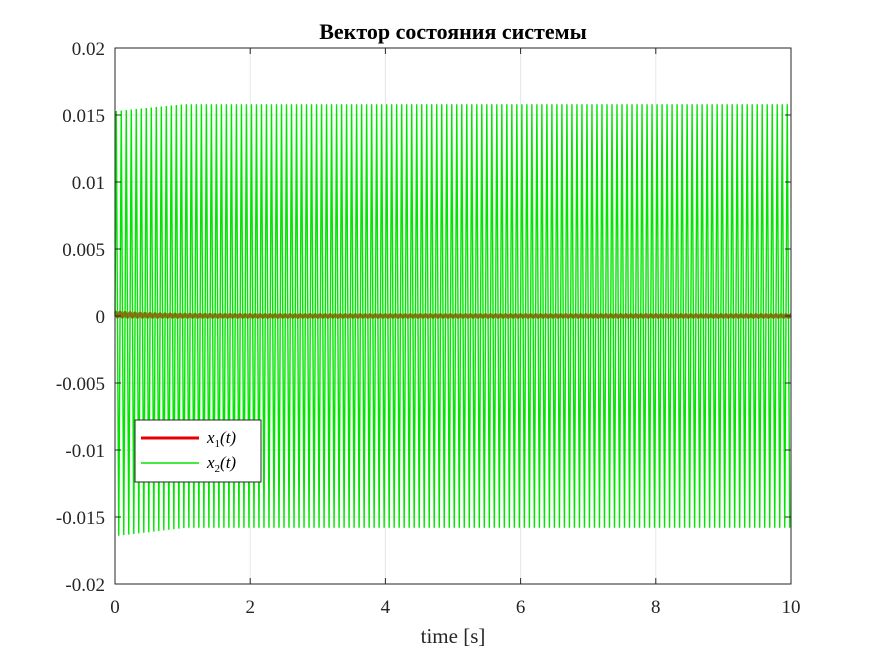  What do you see at coordinates (115, 607) in the screenshot?
I see `x-tick-label: 0` at bounding box center [115, 607].